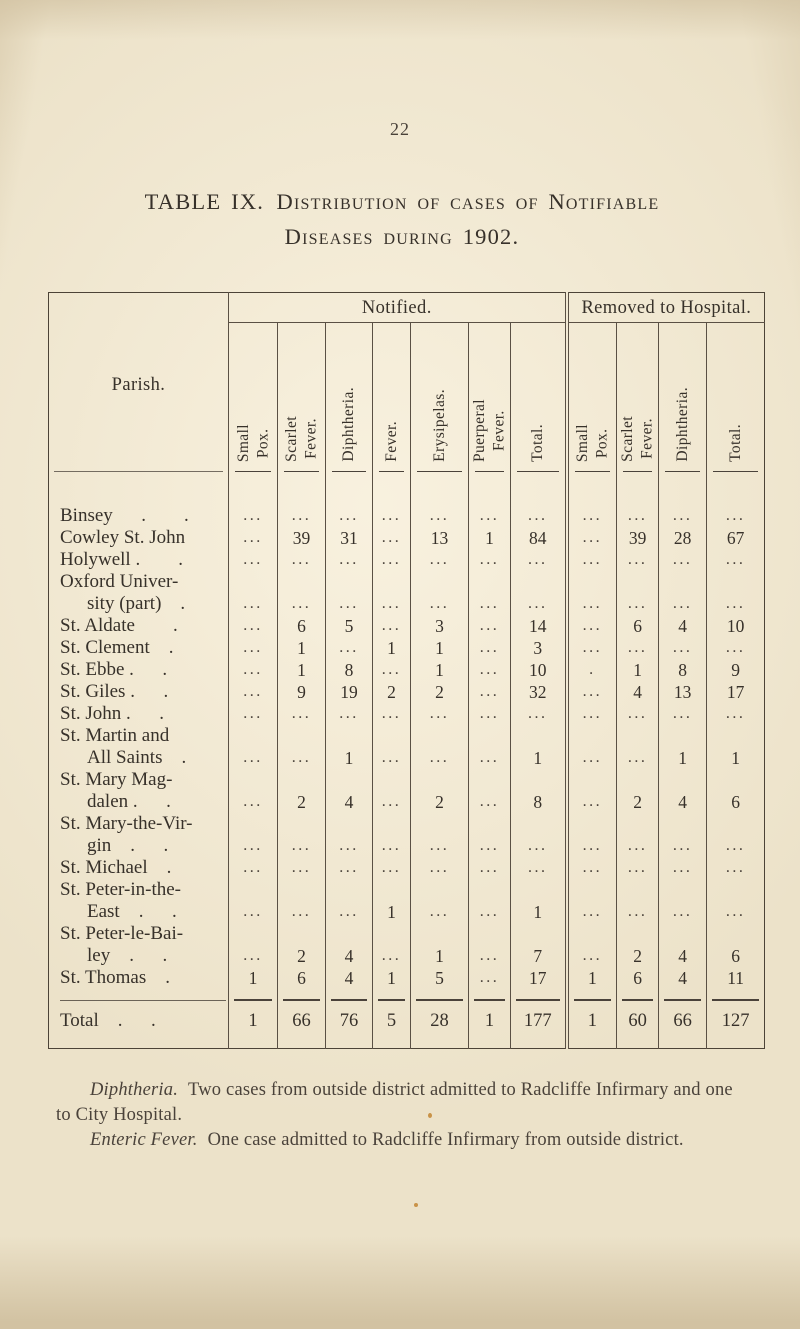  I want to click on cell-notified-scarlet-fever: 2, so click(301, 791).